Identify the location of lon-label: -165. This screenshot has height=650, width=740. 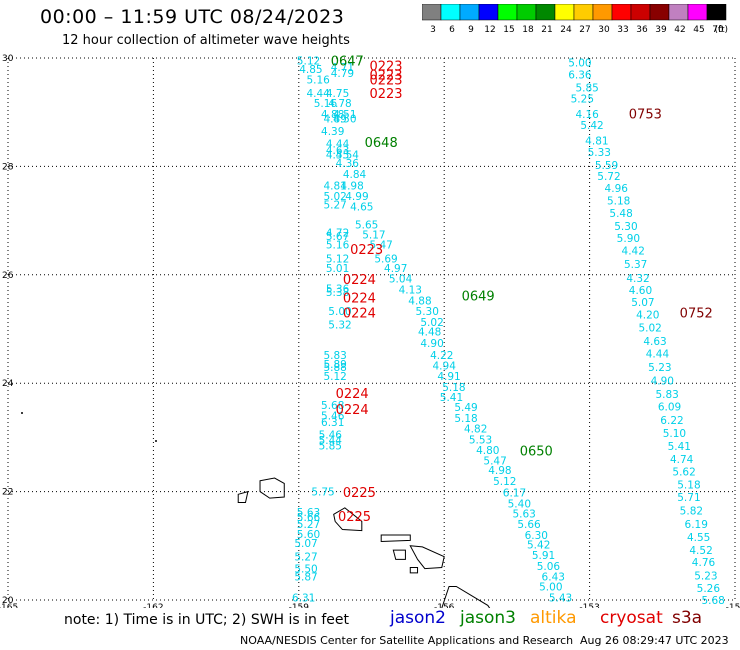
(9, 605).